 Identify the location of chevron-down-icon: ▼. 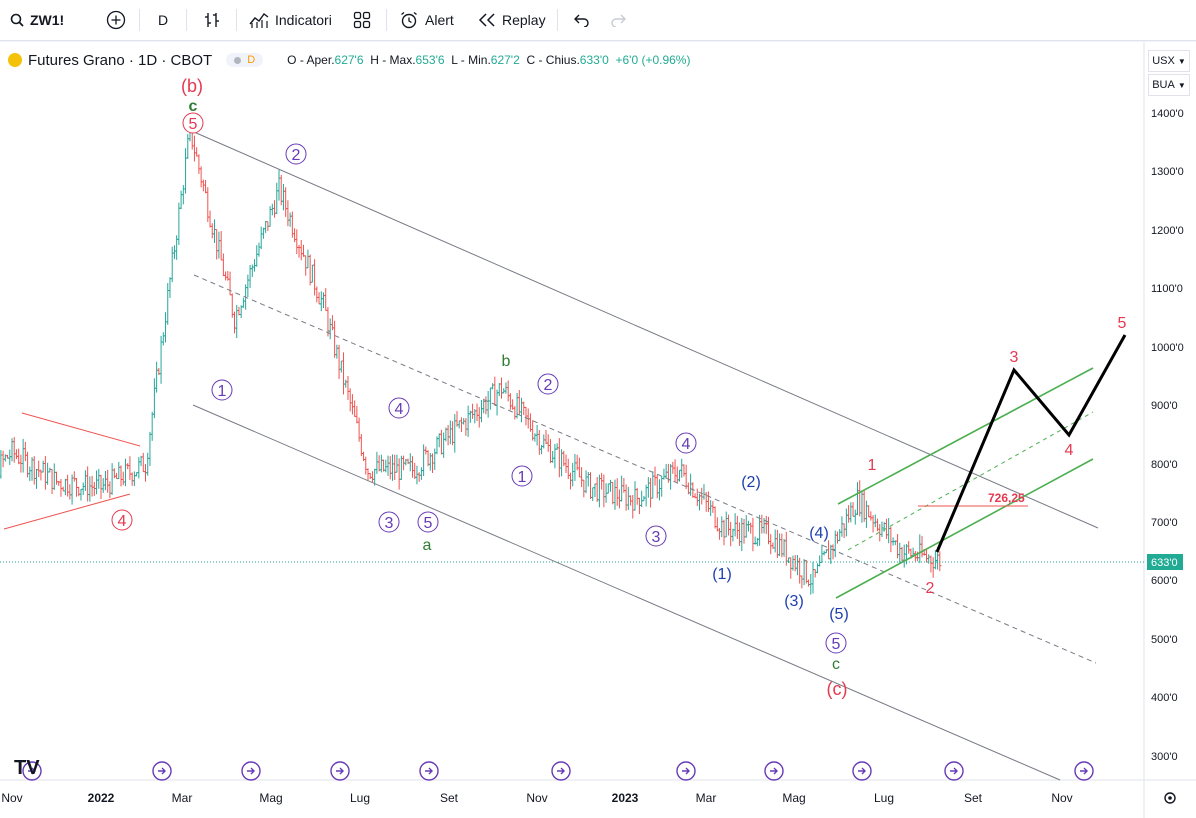
(1181, 61).